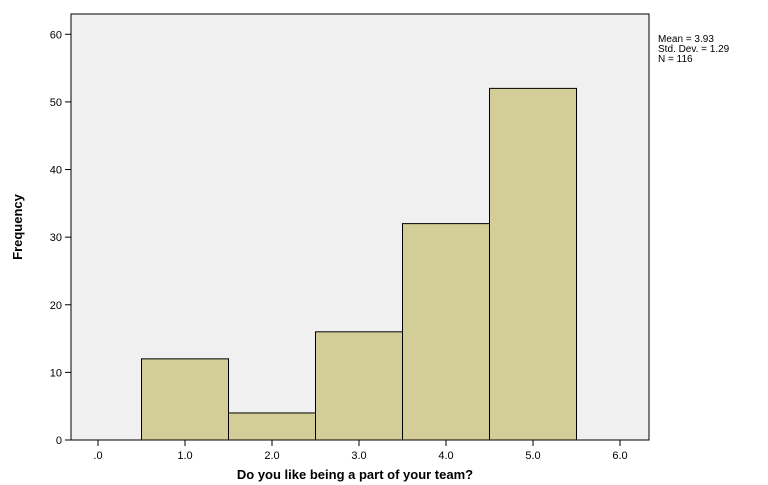 The image size is (768, 485). Describe the element at coordinates (686, 39) in the screenshot. I see `stats-mean: Mean = 3.93` at that location.